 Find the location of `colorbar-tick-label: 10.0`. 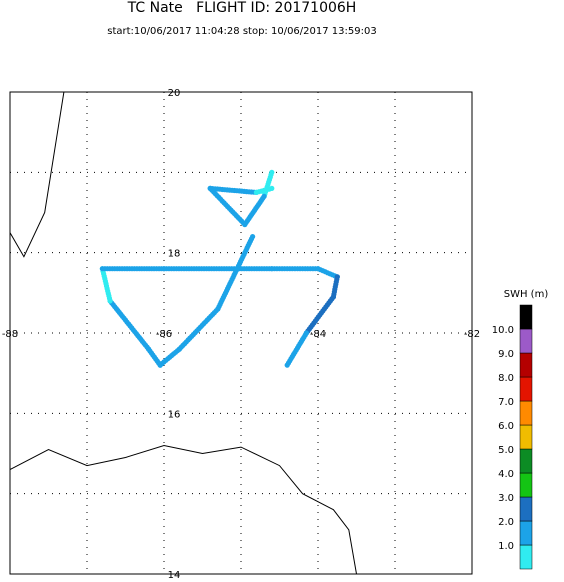

colorbar-tick-label: 10.0 is located at coordinates (503, 330).